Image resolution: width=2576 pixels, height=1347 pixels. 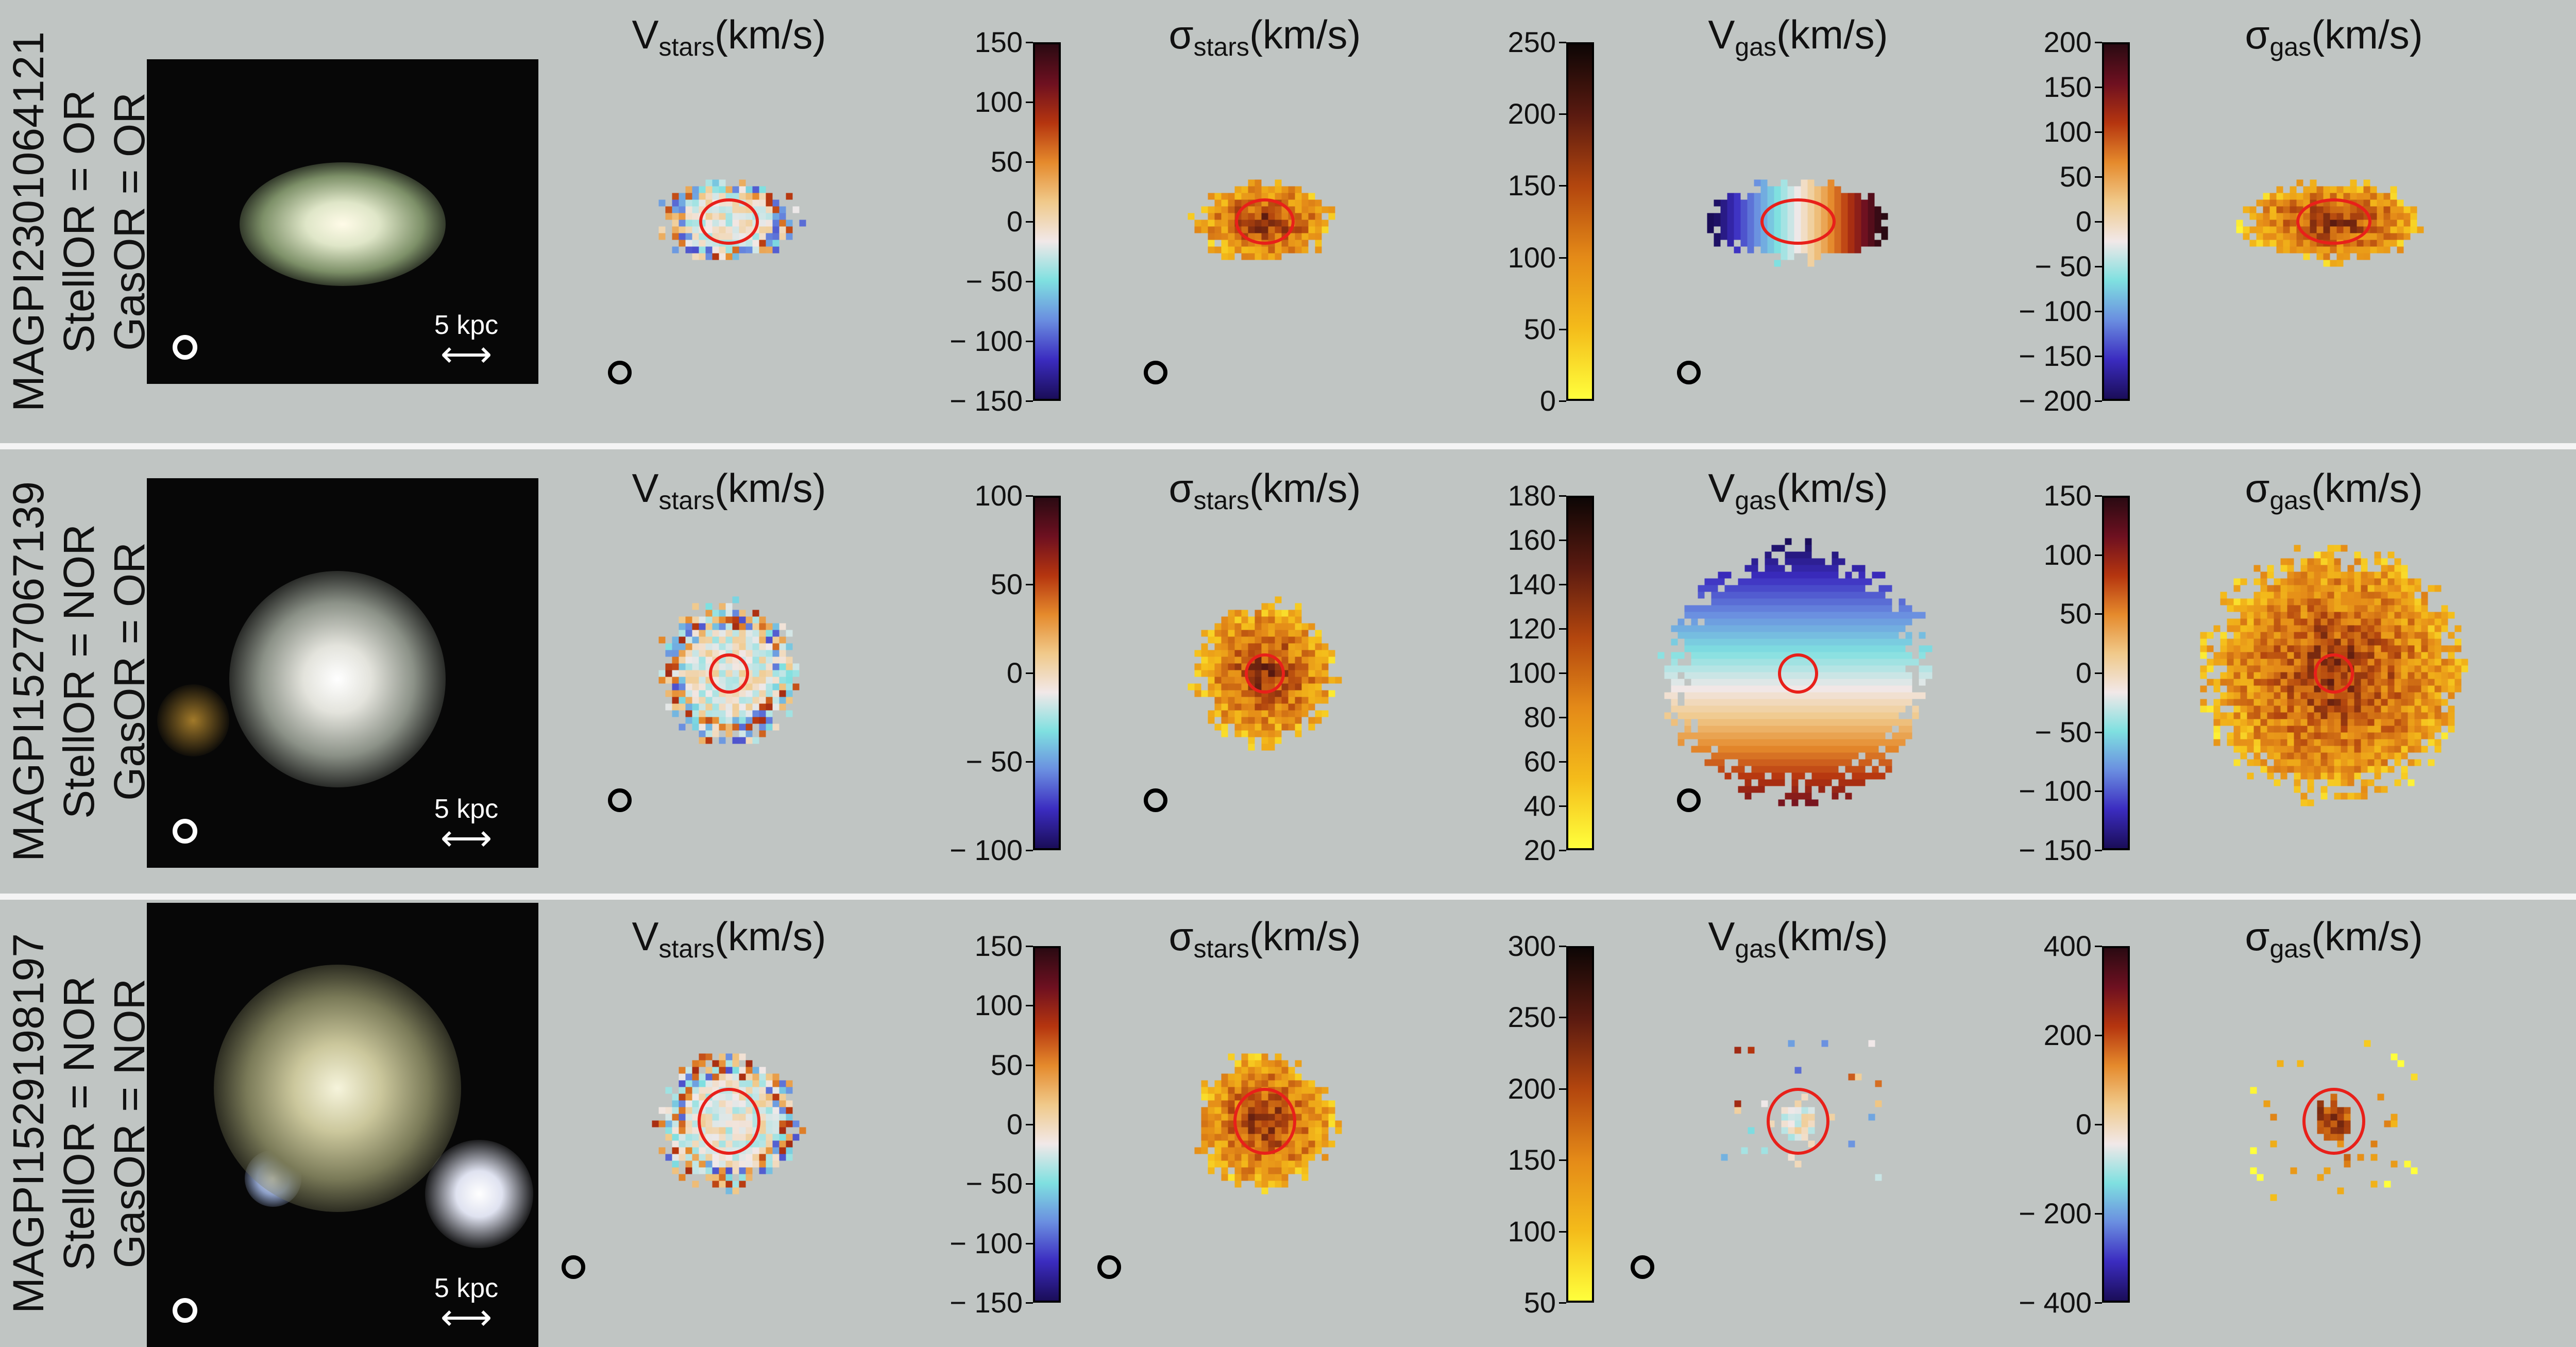 What do you see at coordinates (686, 46) in the screenshot?
I see `panel-title-subscript: stars` at bounding box center [686, 46].